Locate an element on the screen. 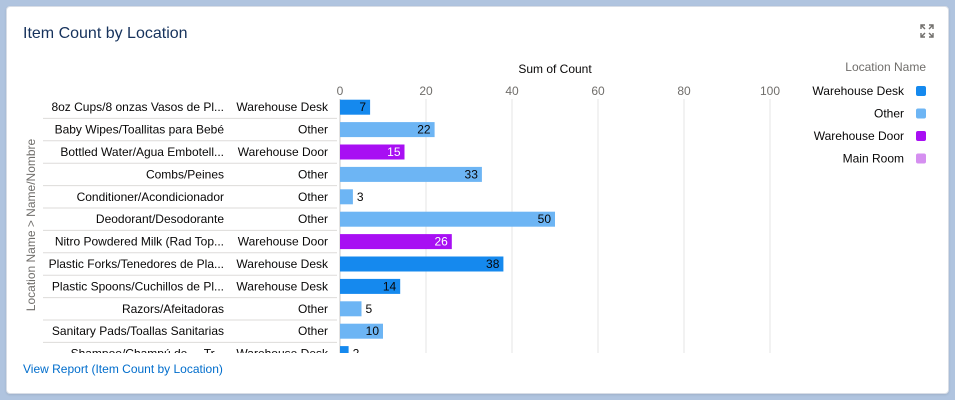 This screenshot has height=400, width=955. x-tick-label: 100 is located at coordinates (770, 91).